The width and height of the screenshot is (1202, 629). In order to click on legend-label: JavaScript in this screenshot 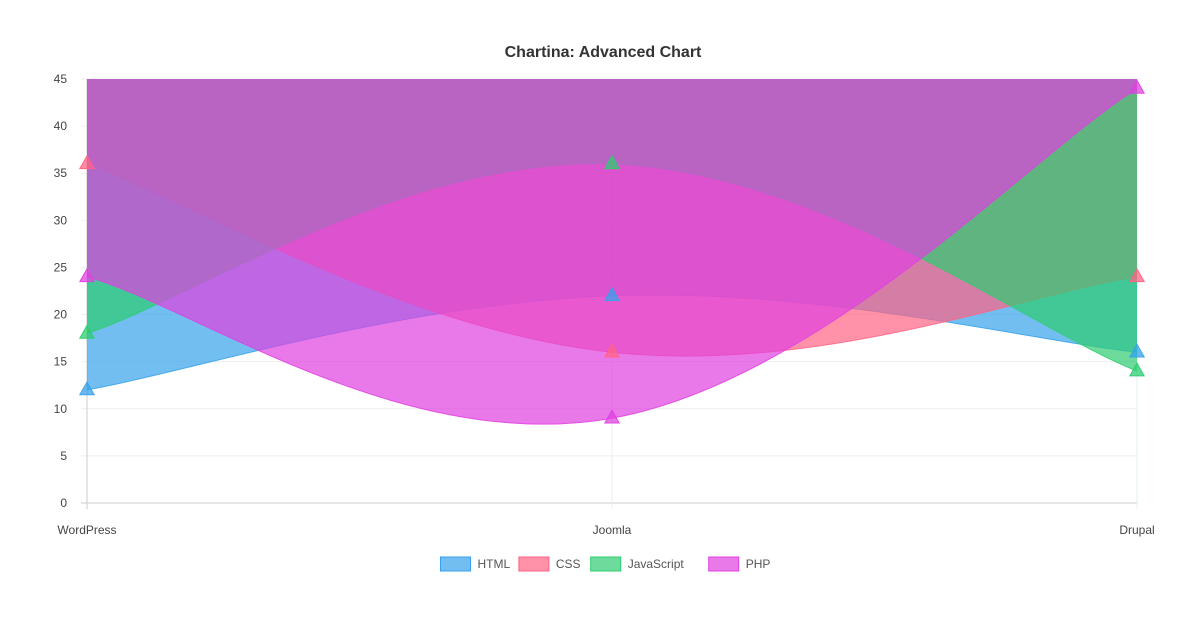, I will do `click(656, 564)`.